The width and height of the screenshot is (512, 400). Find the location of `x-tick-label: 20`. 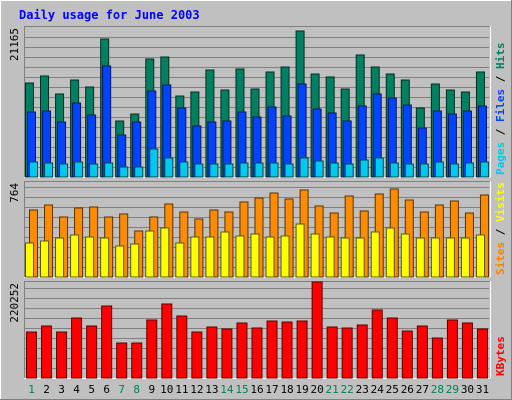

x-tick-label: 20 is located at coordinates (317, 389).